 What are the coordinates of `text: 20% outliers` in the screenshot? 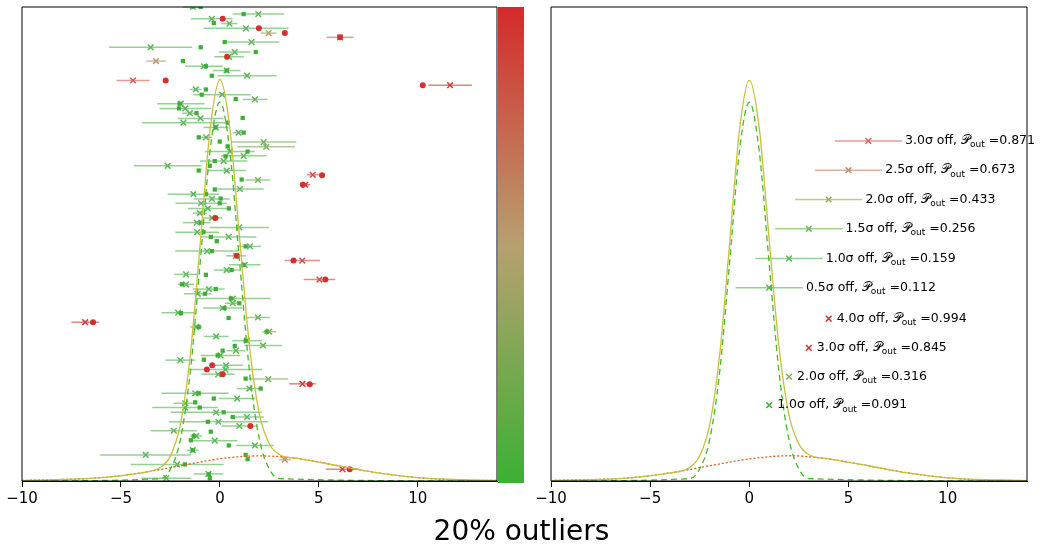 It's located at (521, 530).